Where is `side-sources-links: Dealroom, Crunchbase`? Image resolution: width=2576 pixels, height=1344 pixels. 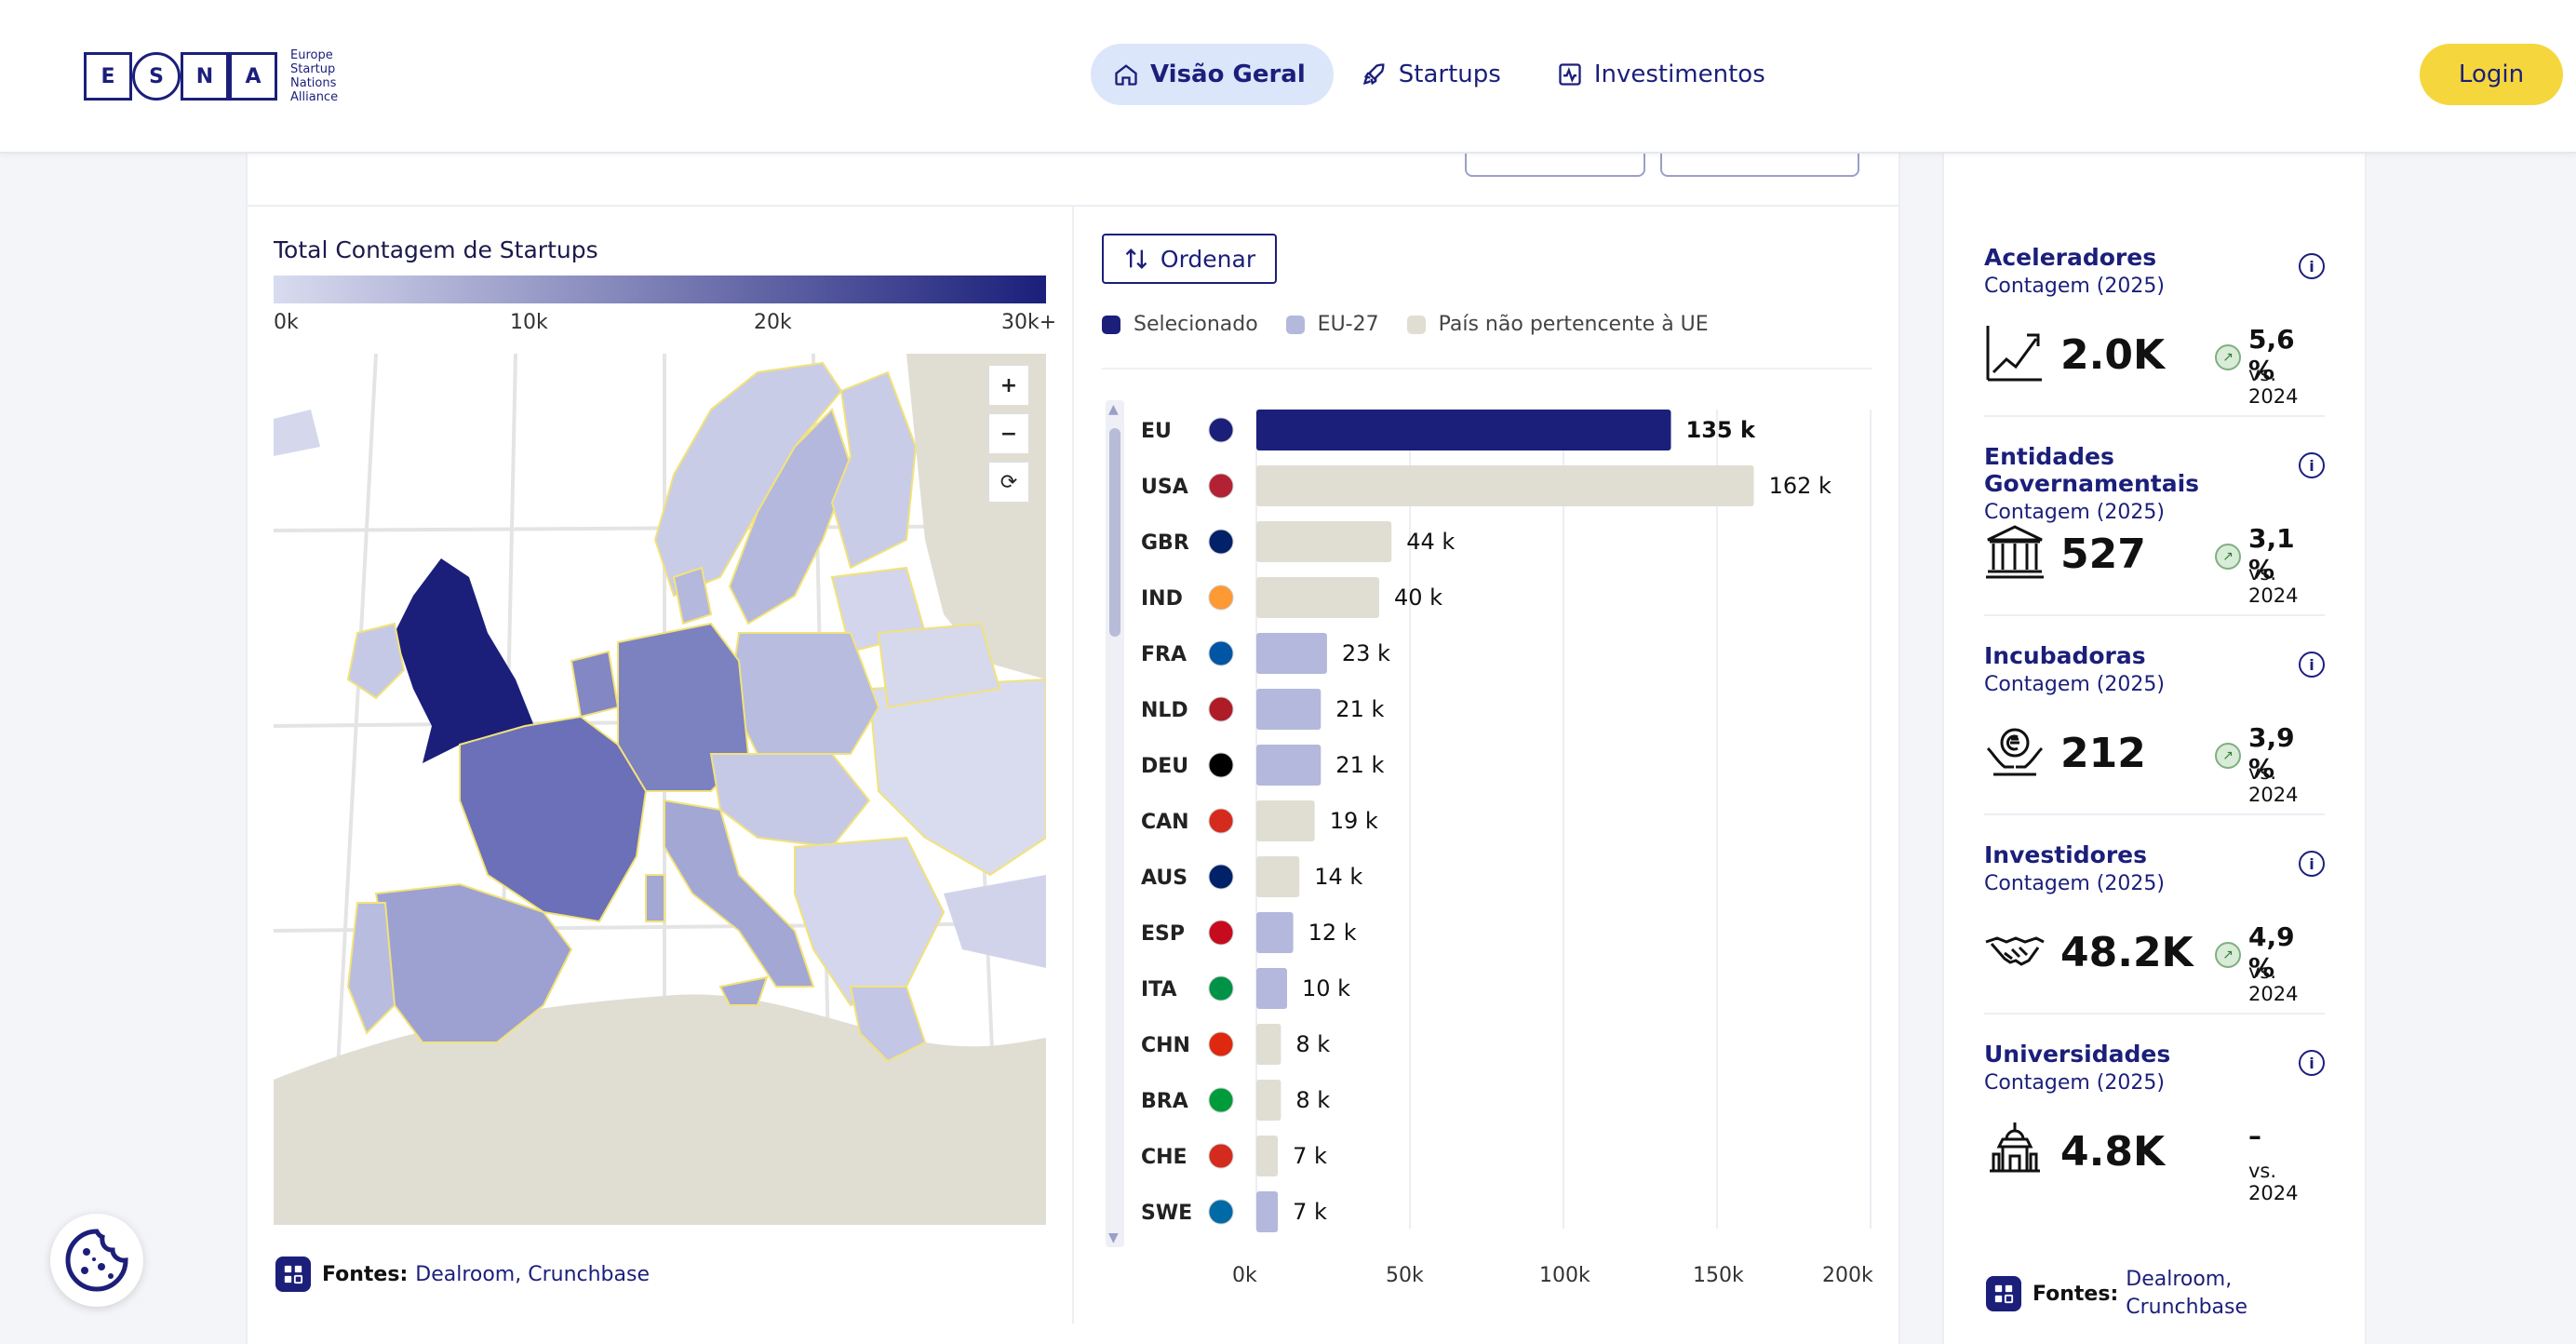 side-sources-links: Dealroom, Crunchbase is located at coordinates (2187, 1293).